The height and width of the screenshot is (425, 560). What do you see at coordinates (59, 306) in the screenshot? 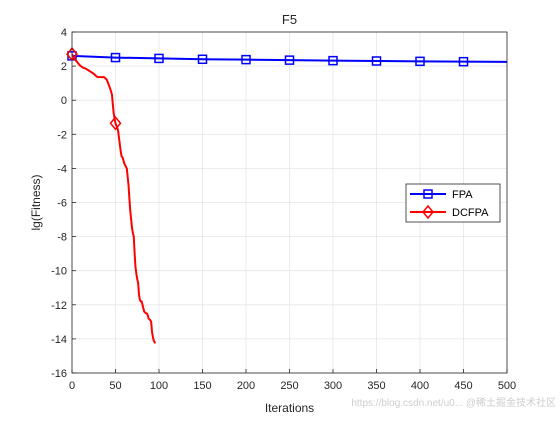
I see `y-tick-label: -12` at bounding box center [59, 306].